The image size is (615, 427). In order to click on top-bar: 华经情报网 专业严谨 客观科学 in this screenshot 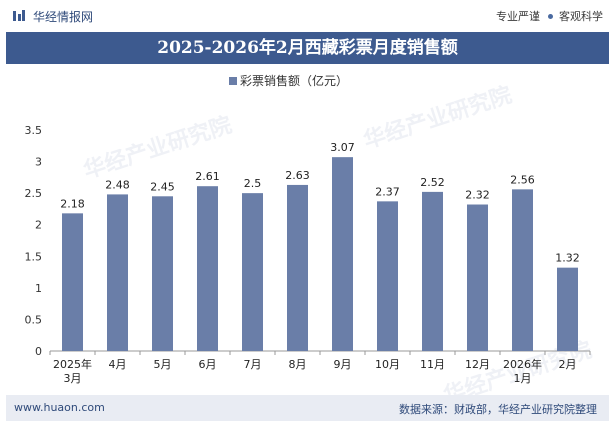, I will do `click(307, 16)`.